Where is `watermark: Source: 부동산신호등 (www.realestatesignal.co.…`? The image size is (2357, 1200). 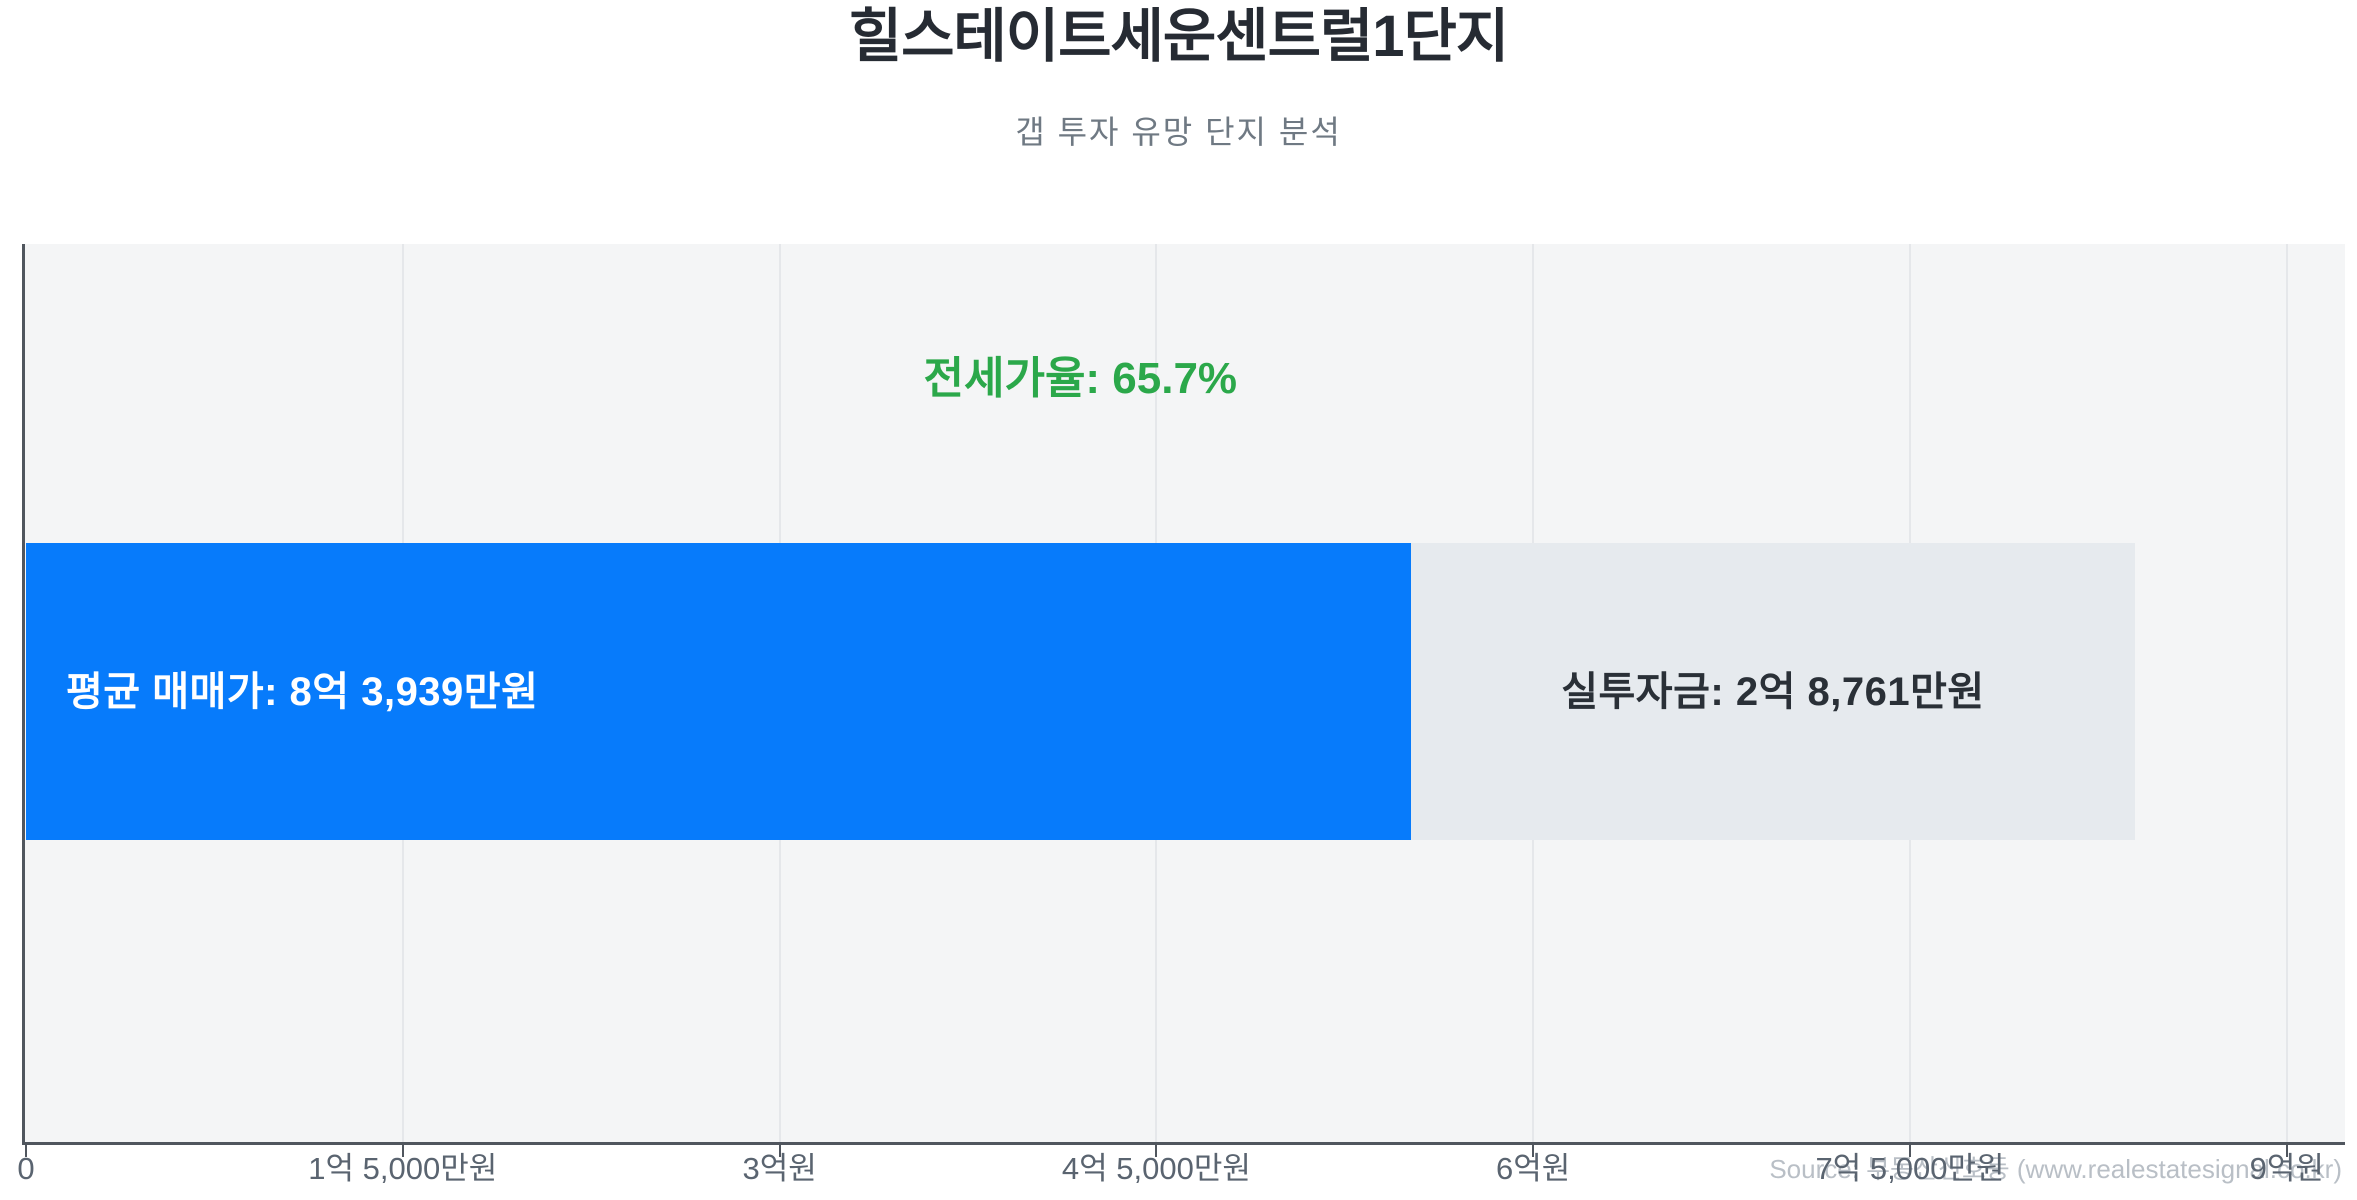
watermark: Source: 부동산신호등 (www.realestatesignal.co.… is located at coordinates (2055, 1169).